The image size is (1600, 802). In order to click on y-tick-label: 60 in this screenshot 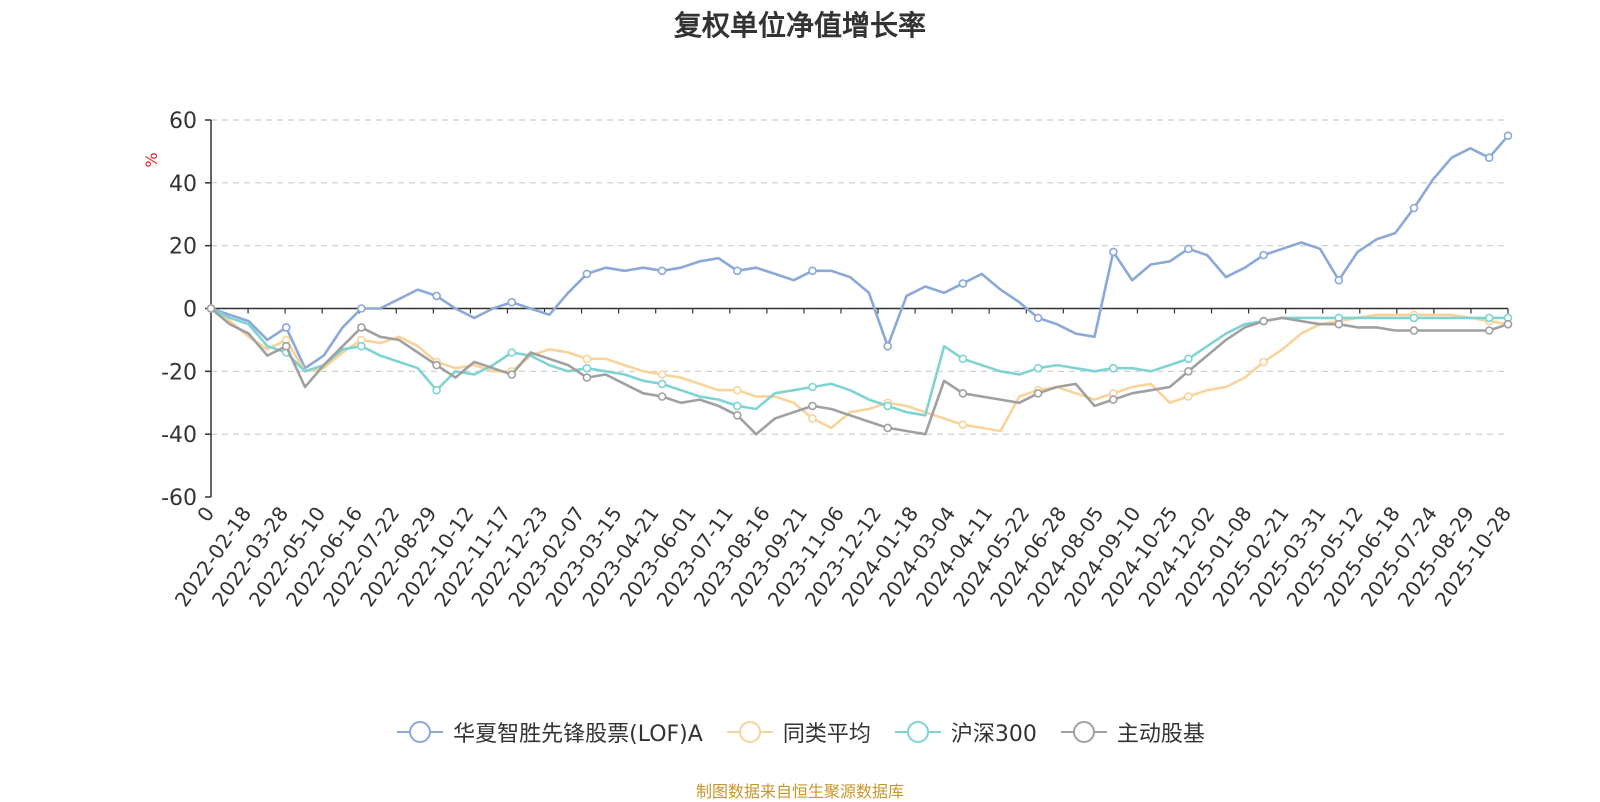, I will do `click(183, 121)`.